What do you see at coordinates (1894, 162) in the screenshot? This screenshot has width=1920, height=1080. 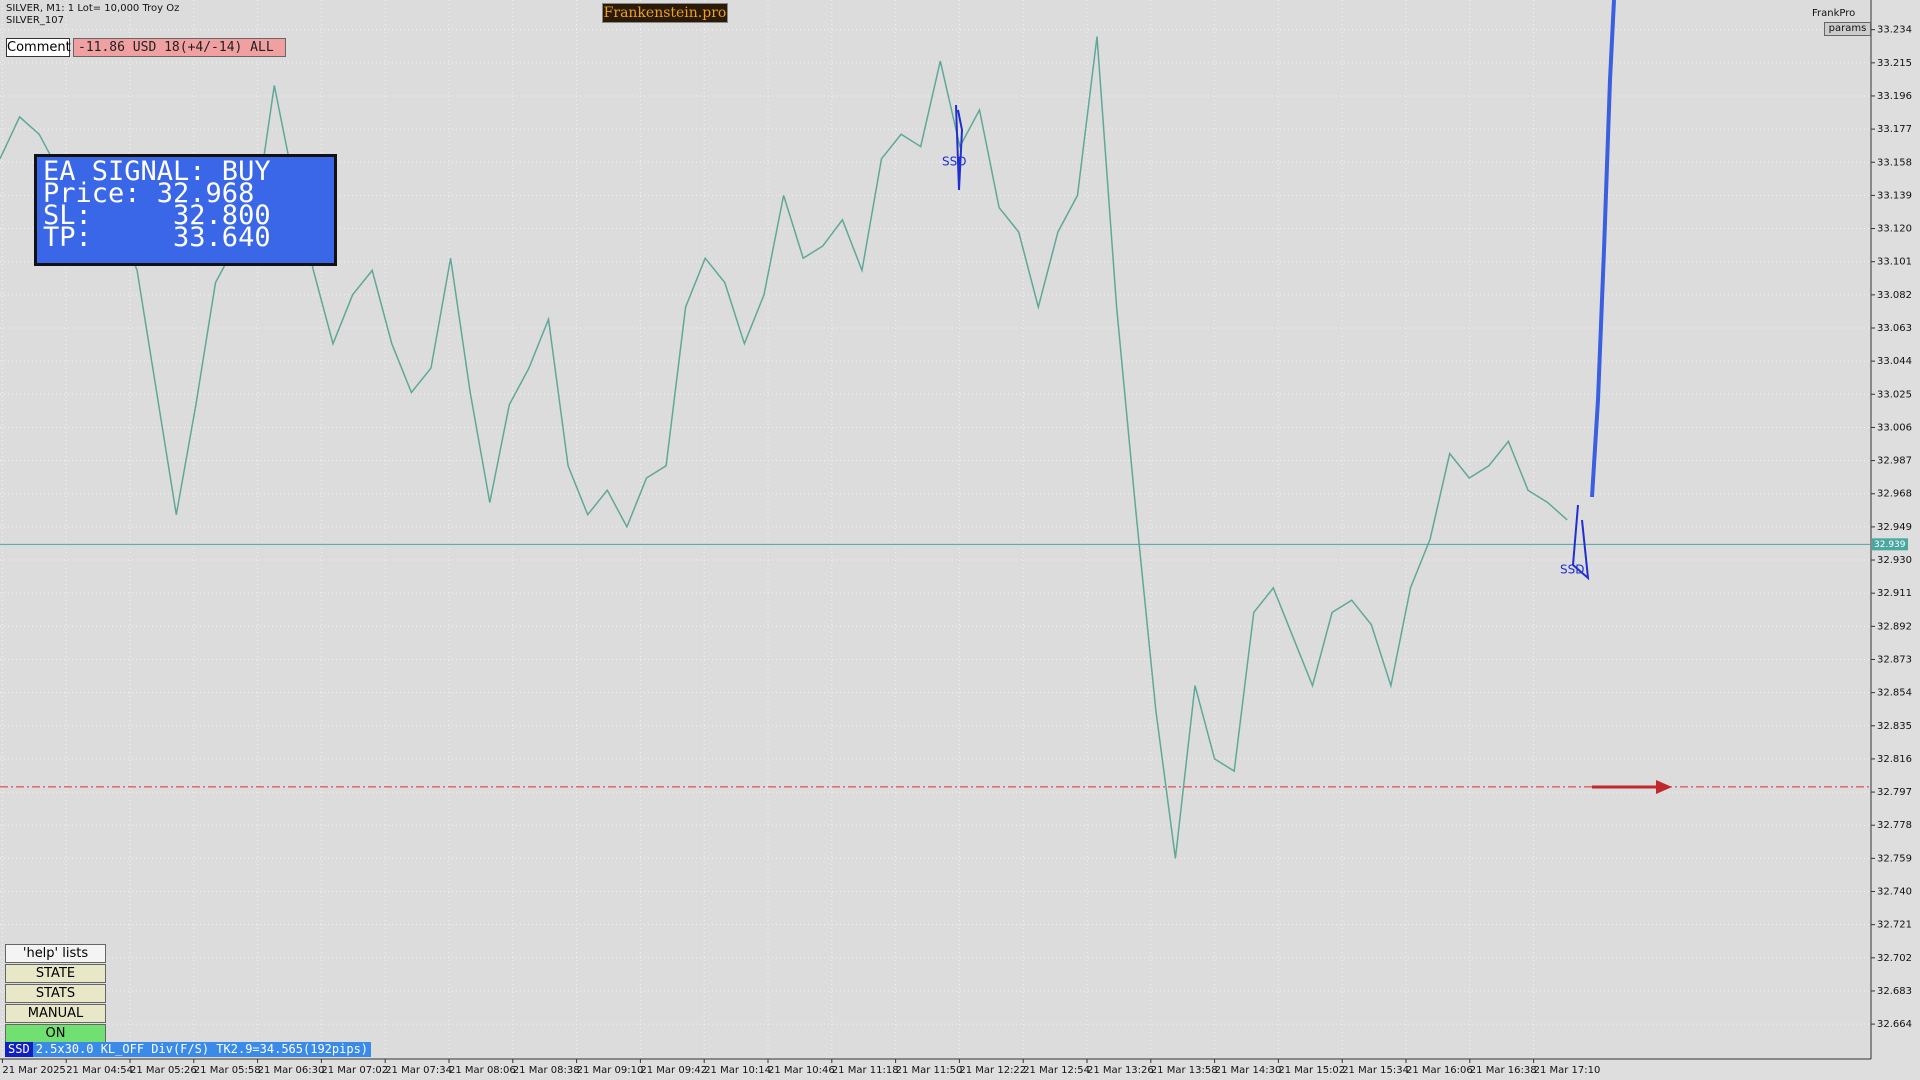 I see `y-tick-label: 33.158` at bounding box center [1894, 162].